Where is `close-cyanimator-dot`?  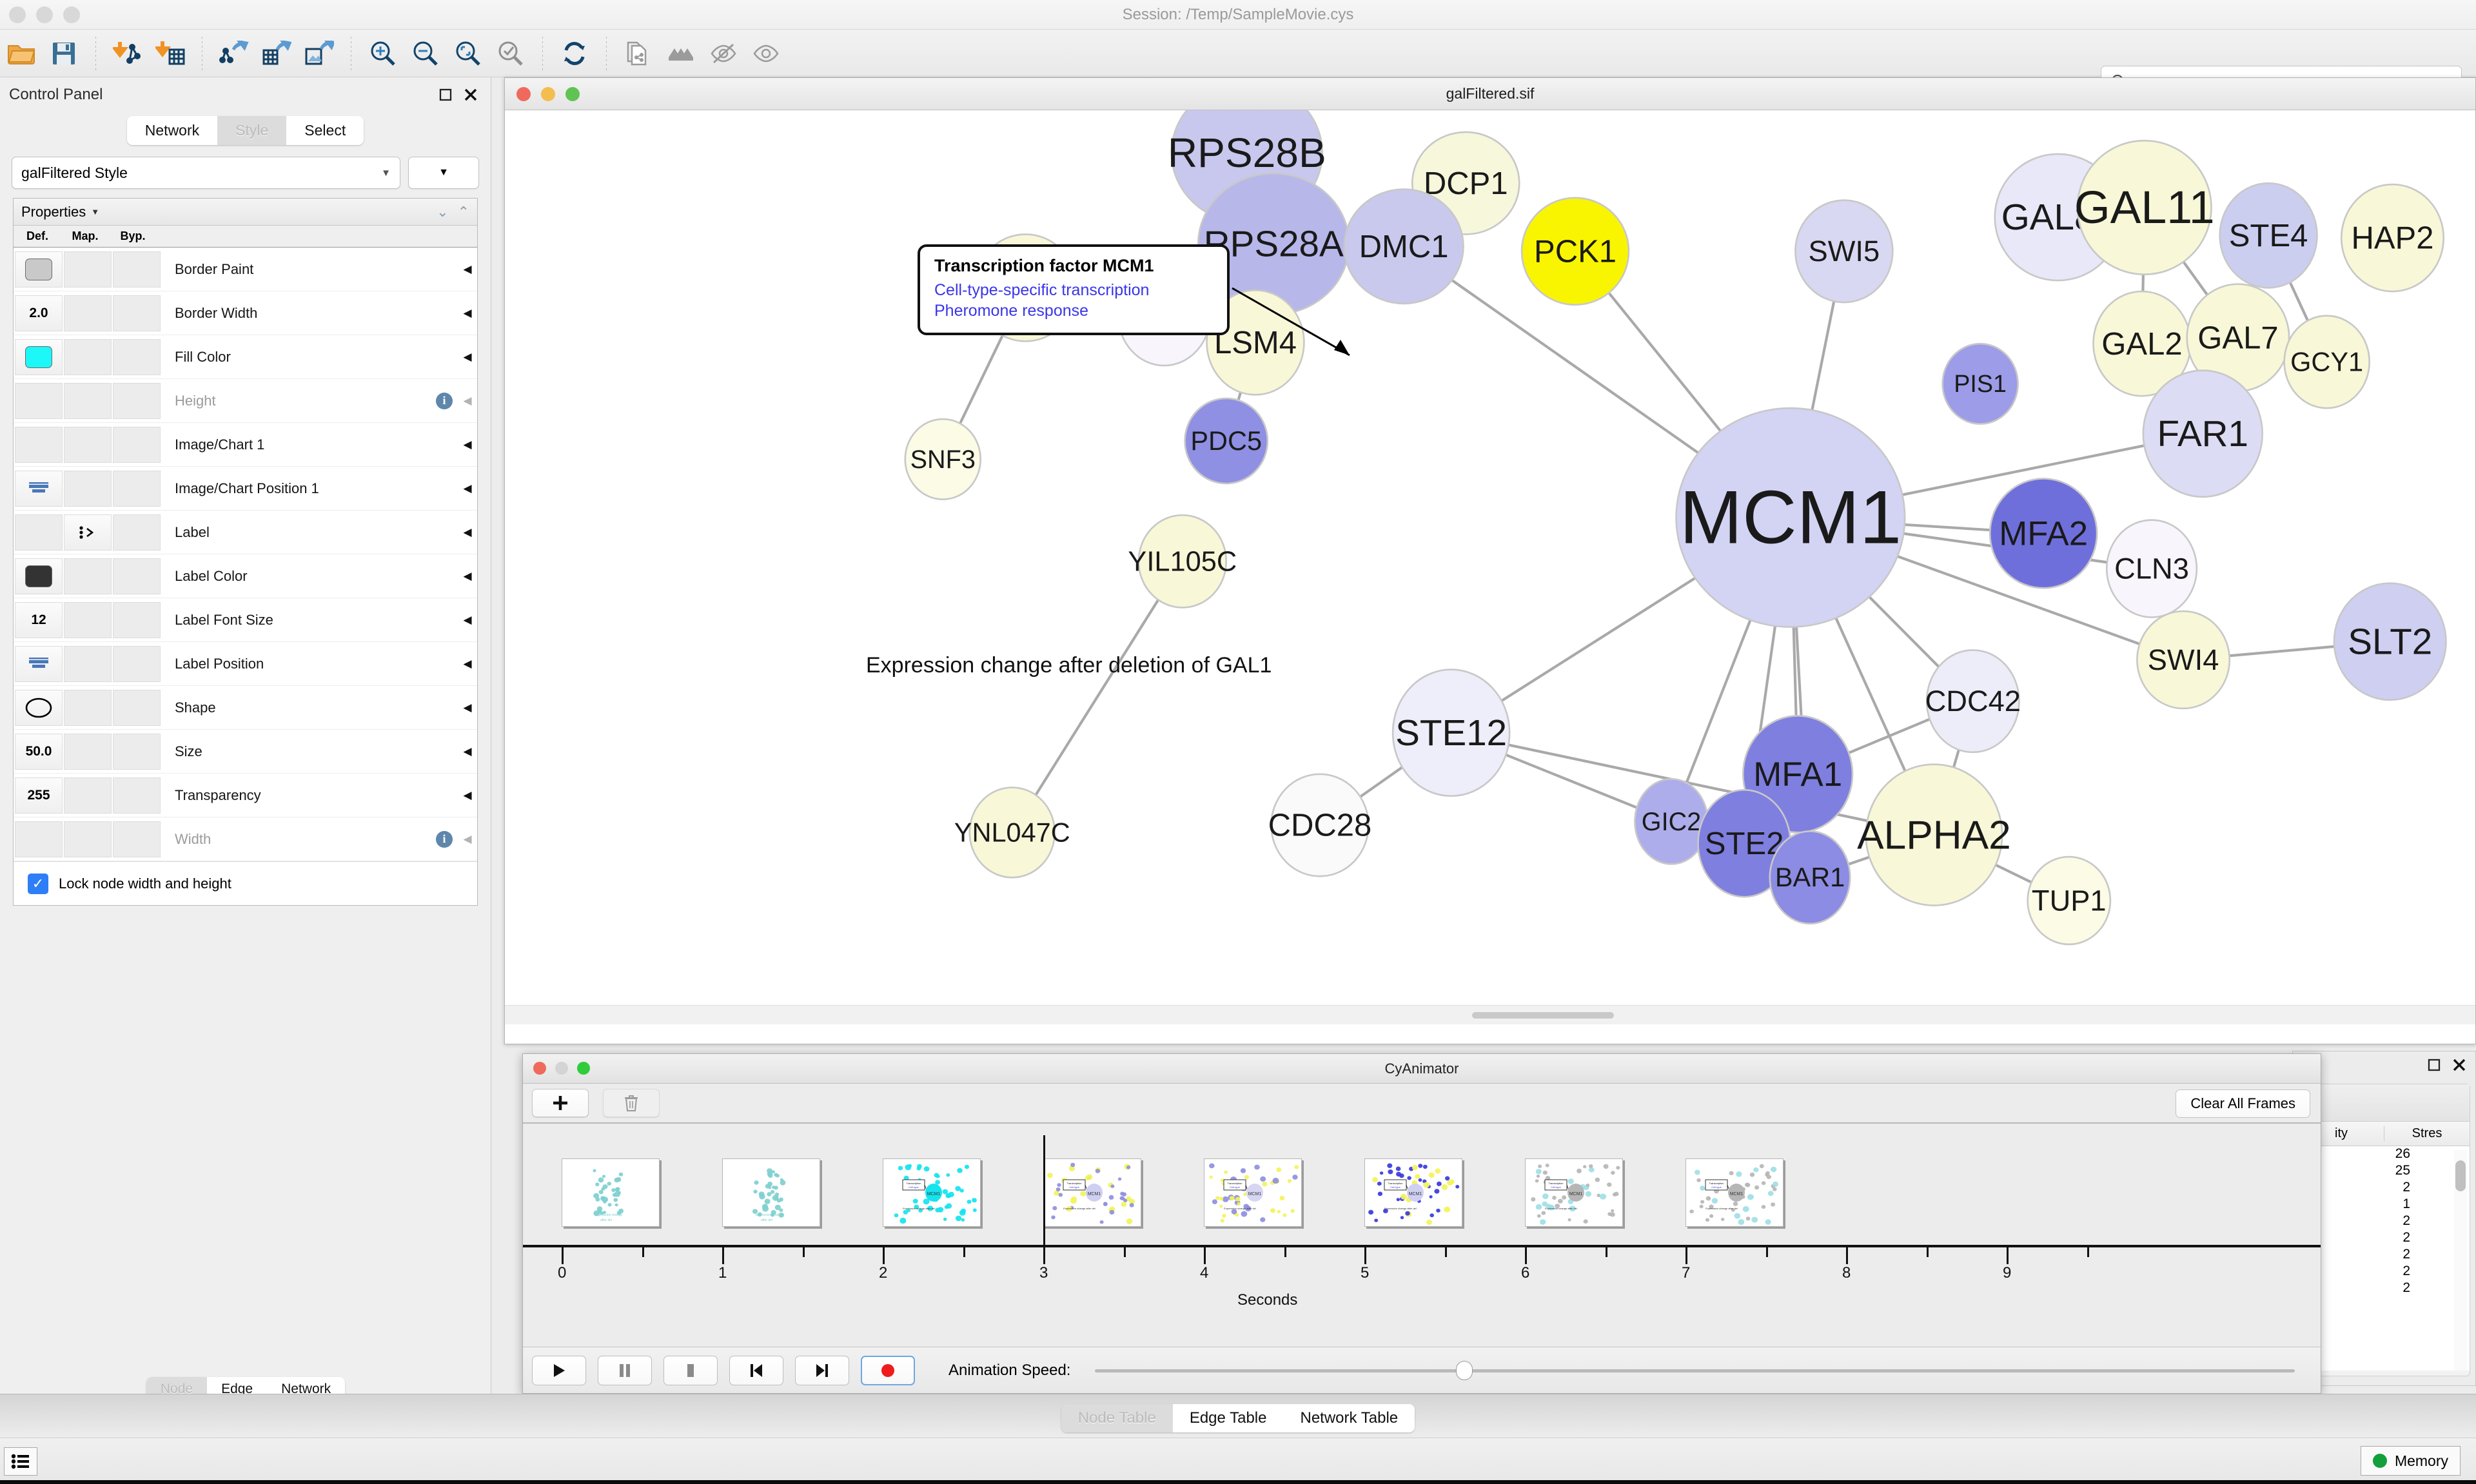
close-cyanimator-dot is located at coordinates (539, 1068).